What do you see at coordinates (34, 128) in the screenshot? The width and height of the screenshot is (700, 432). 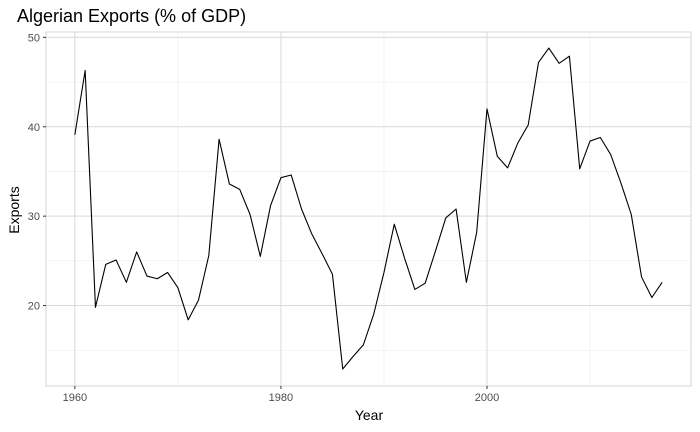 I see `y-tick-label: 40` at bounding box center [34, 128].